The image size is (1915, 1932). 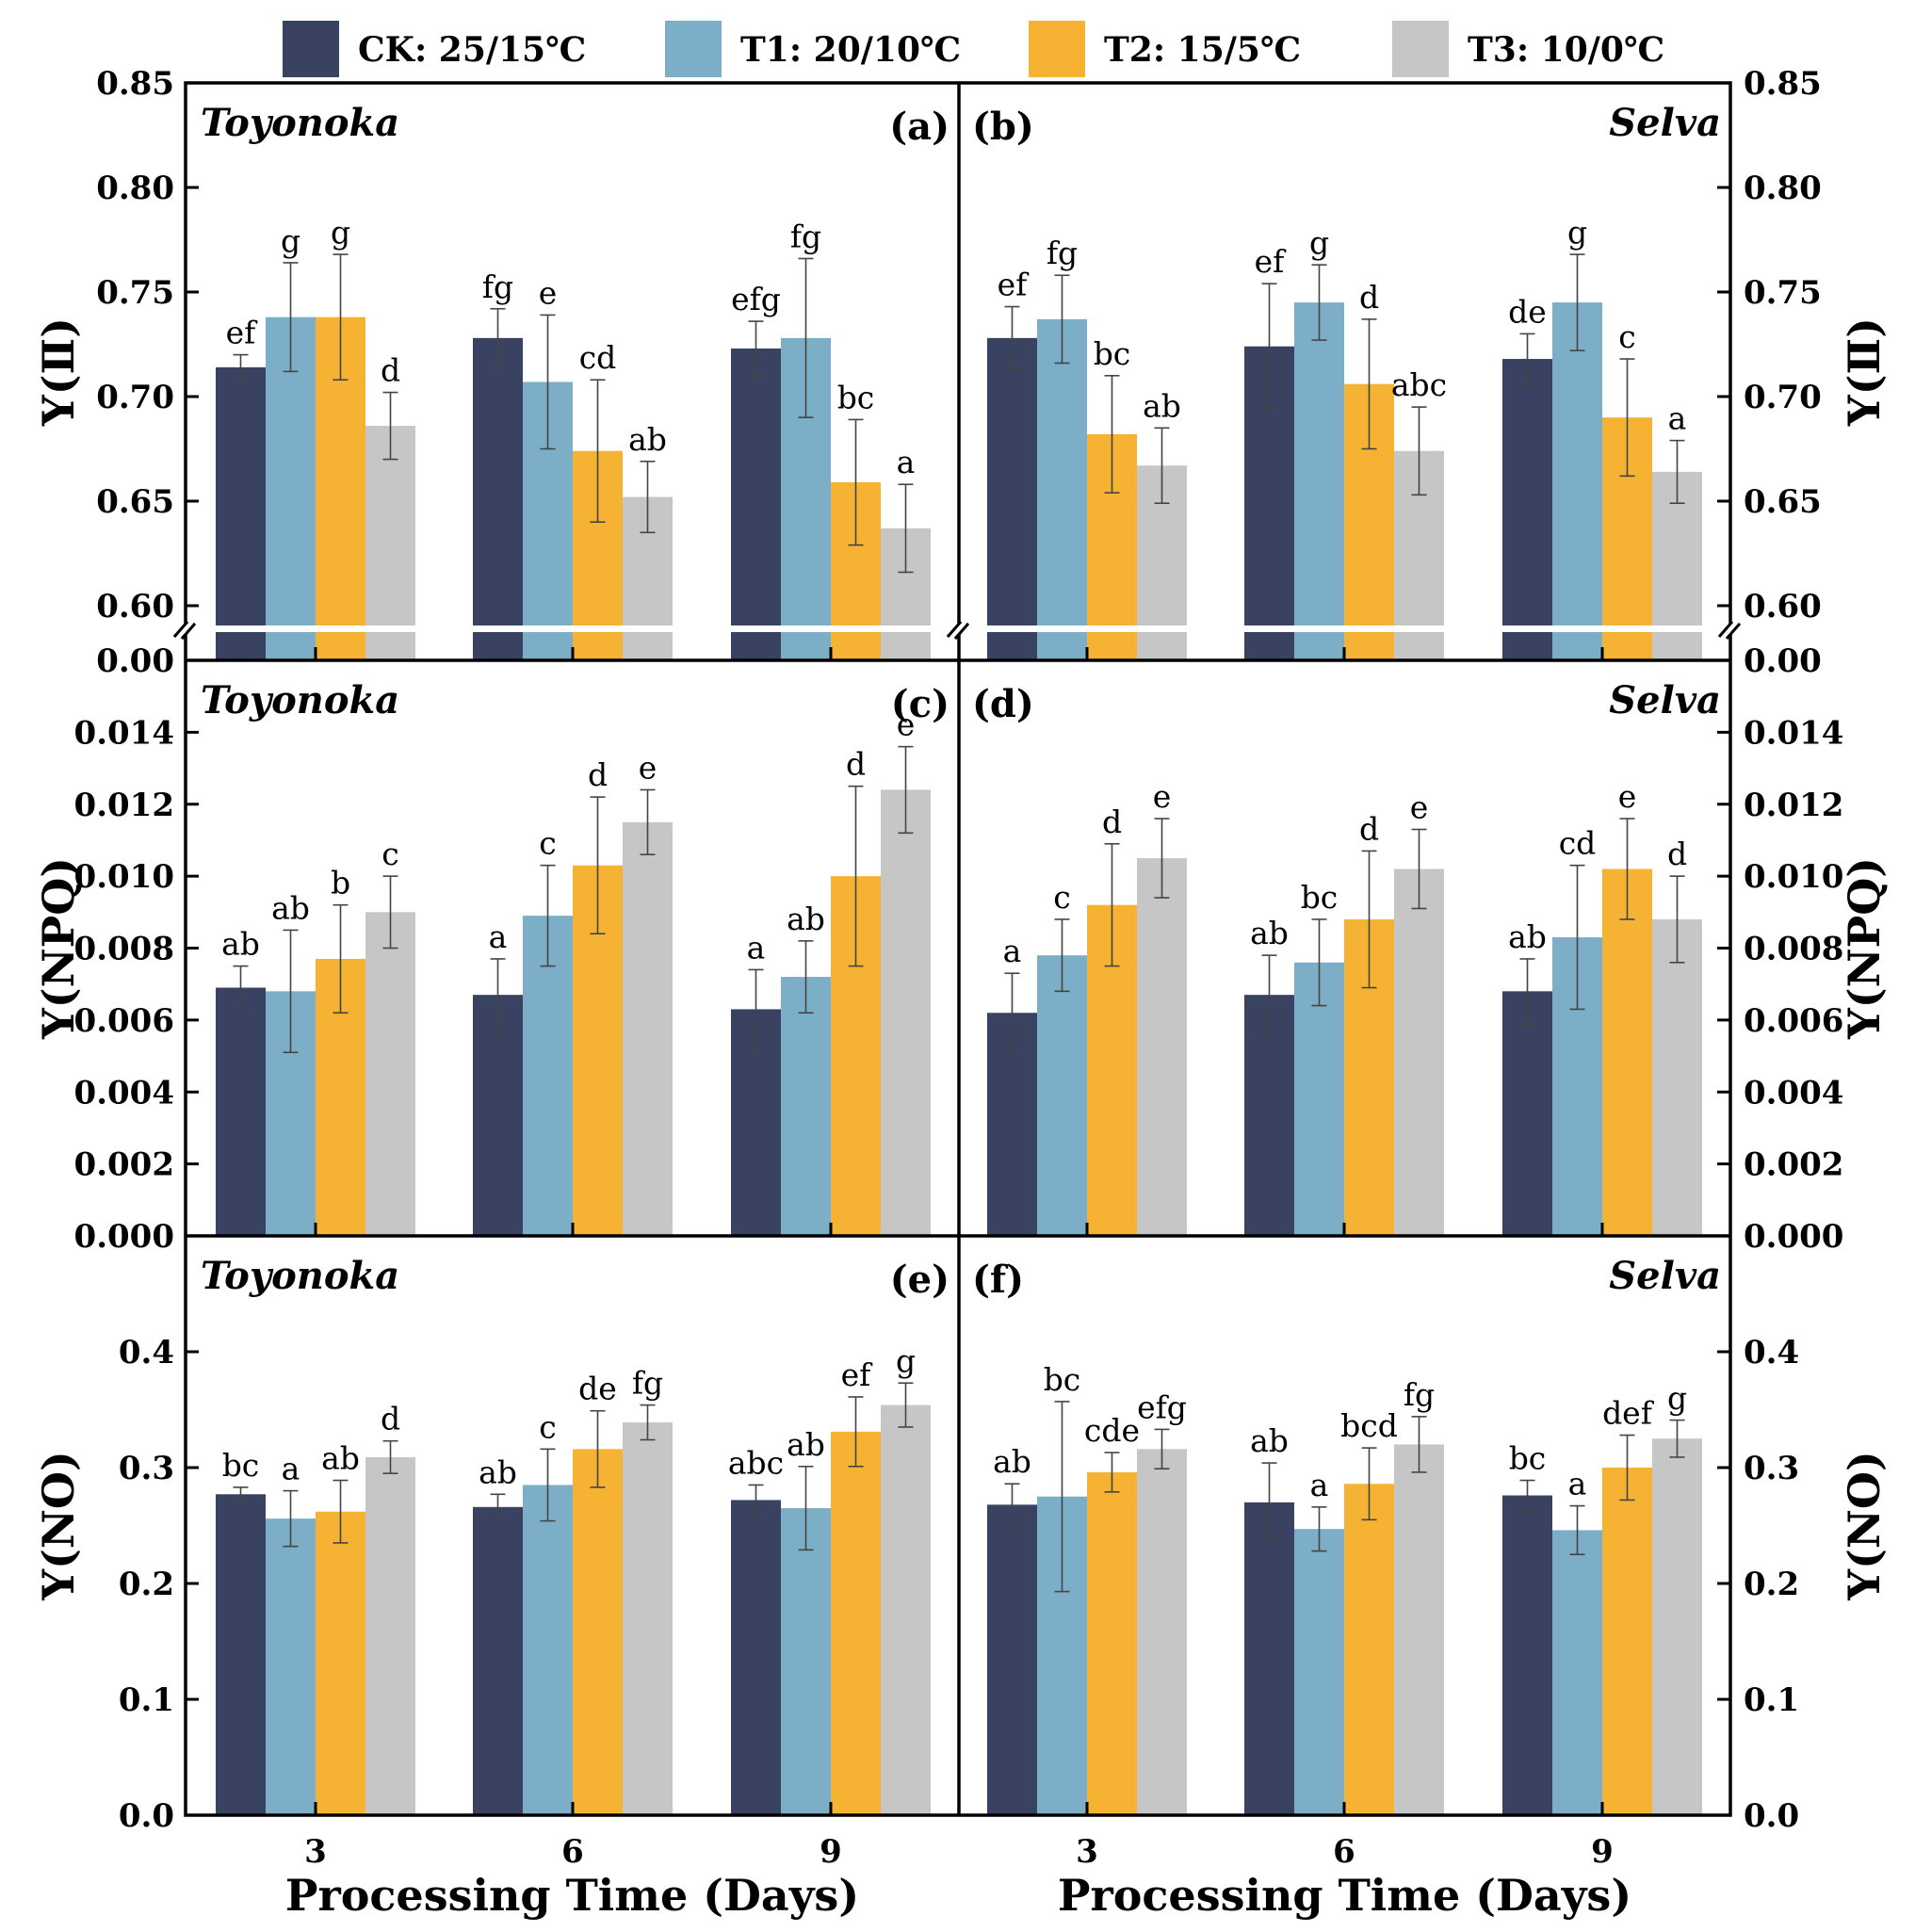 I want to click on significance-letter: abc, so click(x=1419, y=384).